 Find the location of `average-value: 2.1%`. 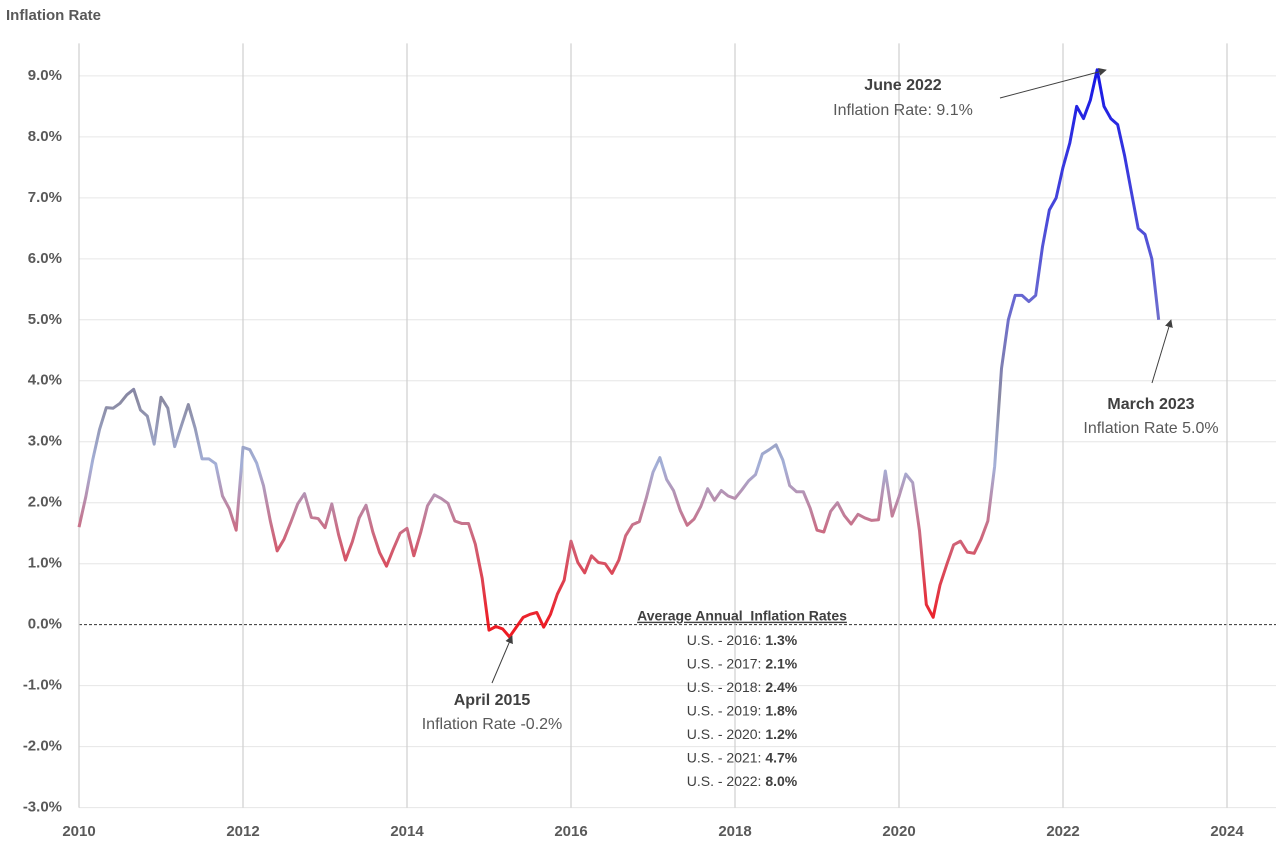

average-value: 2.1% is located at coordinates (781, 663).